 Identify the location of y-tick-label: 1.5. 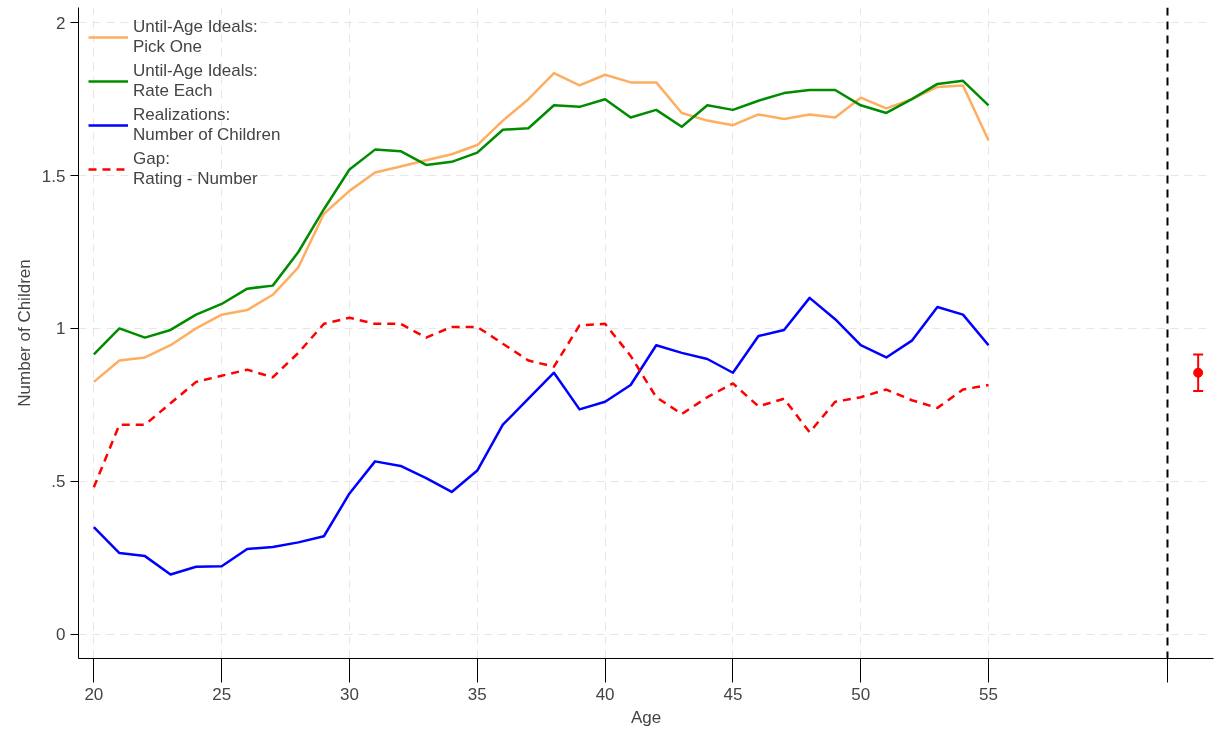
(53, 176).